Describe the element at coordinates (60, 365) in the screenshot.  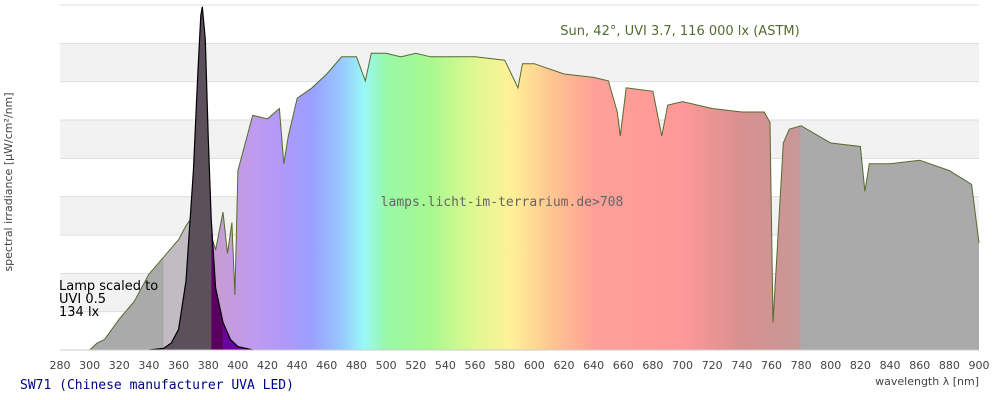
I see `x-tick-label: 280` at that location.